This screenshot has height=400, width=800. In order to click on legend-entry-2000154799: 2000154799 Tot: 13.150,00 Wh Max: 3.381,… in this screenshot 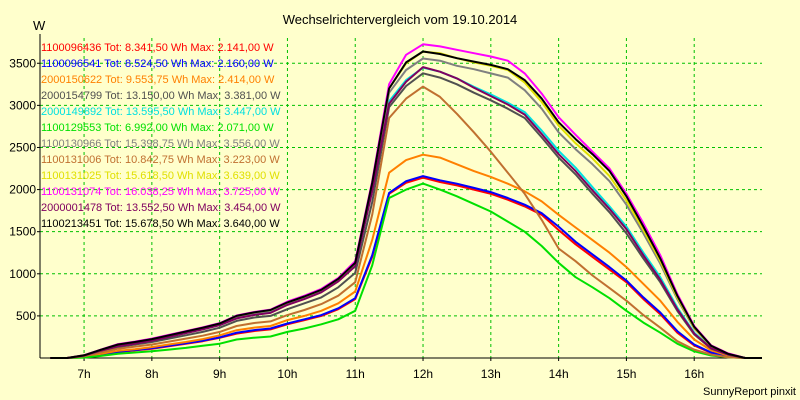, I will do `click(161, 96)`.